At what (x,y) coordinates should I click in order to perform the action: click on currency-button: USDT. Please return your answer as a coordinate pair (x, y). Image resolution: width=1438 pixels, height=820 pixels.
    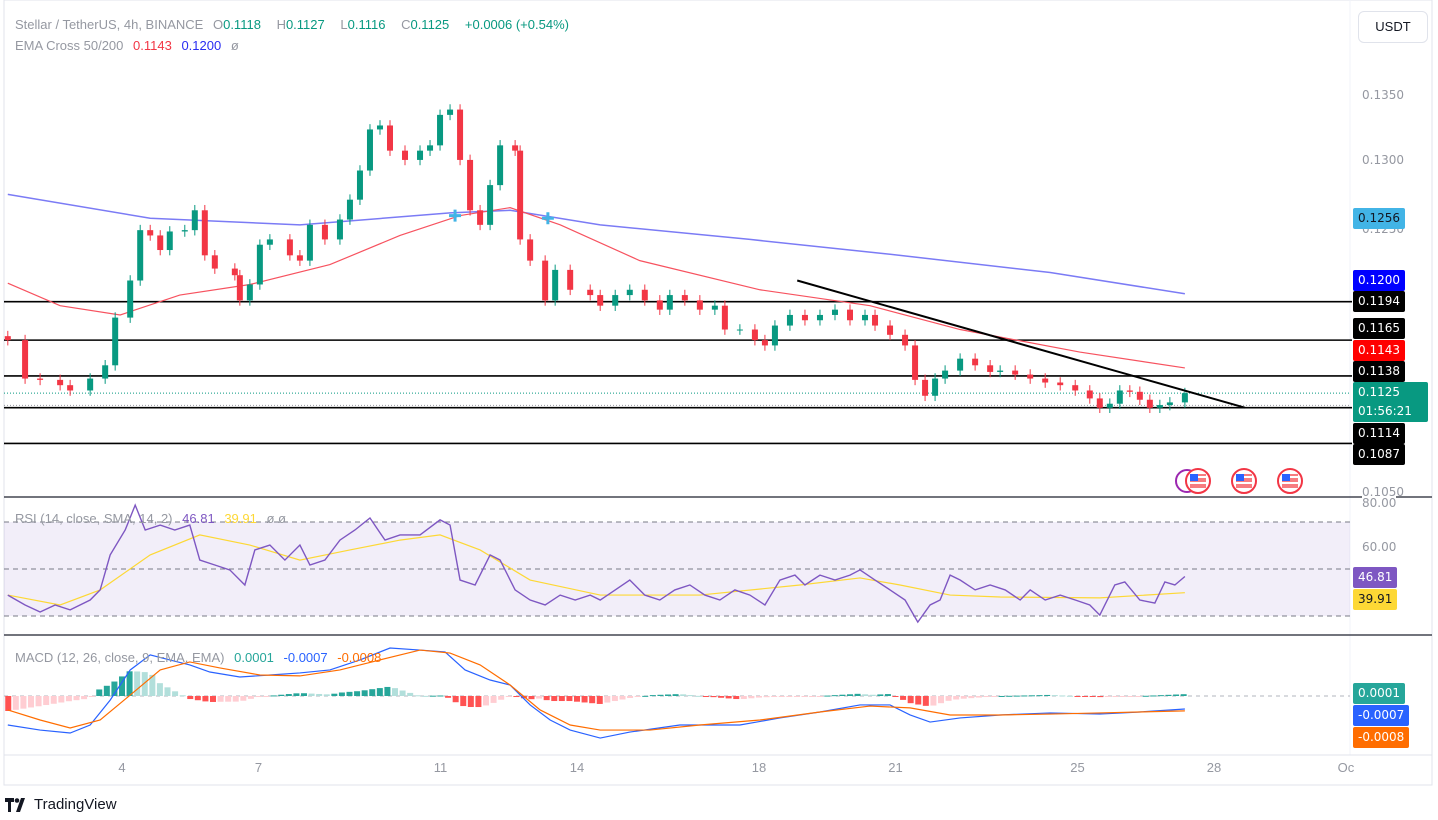
    Looking at the image, I should click on (1393, 27).